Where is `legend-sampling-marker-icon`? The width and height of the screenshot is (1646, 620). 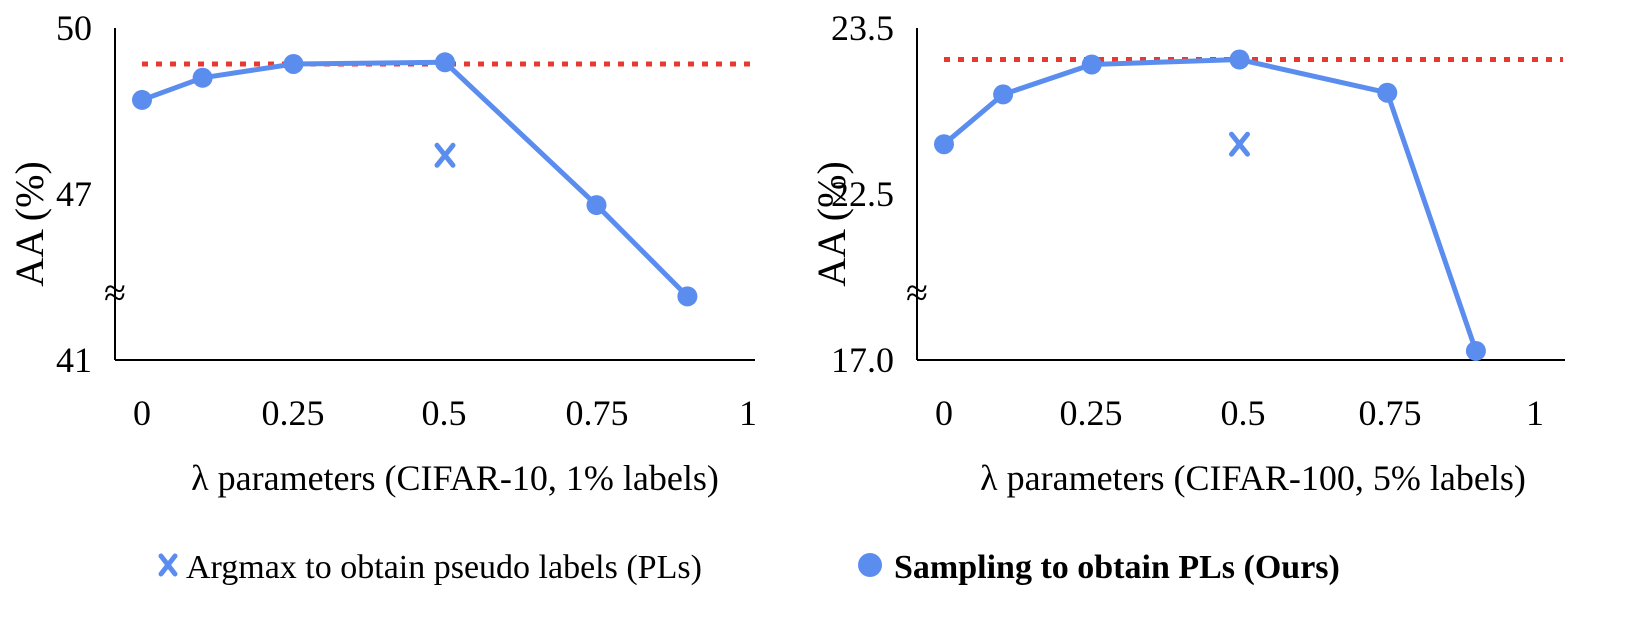 legend-sampling-marker-icon is located at coordinates (870, 565).